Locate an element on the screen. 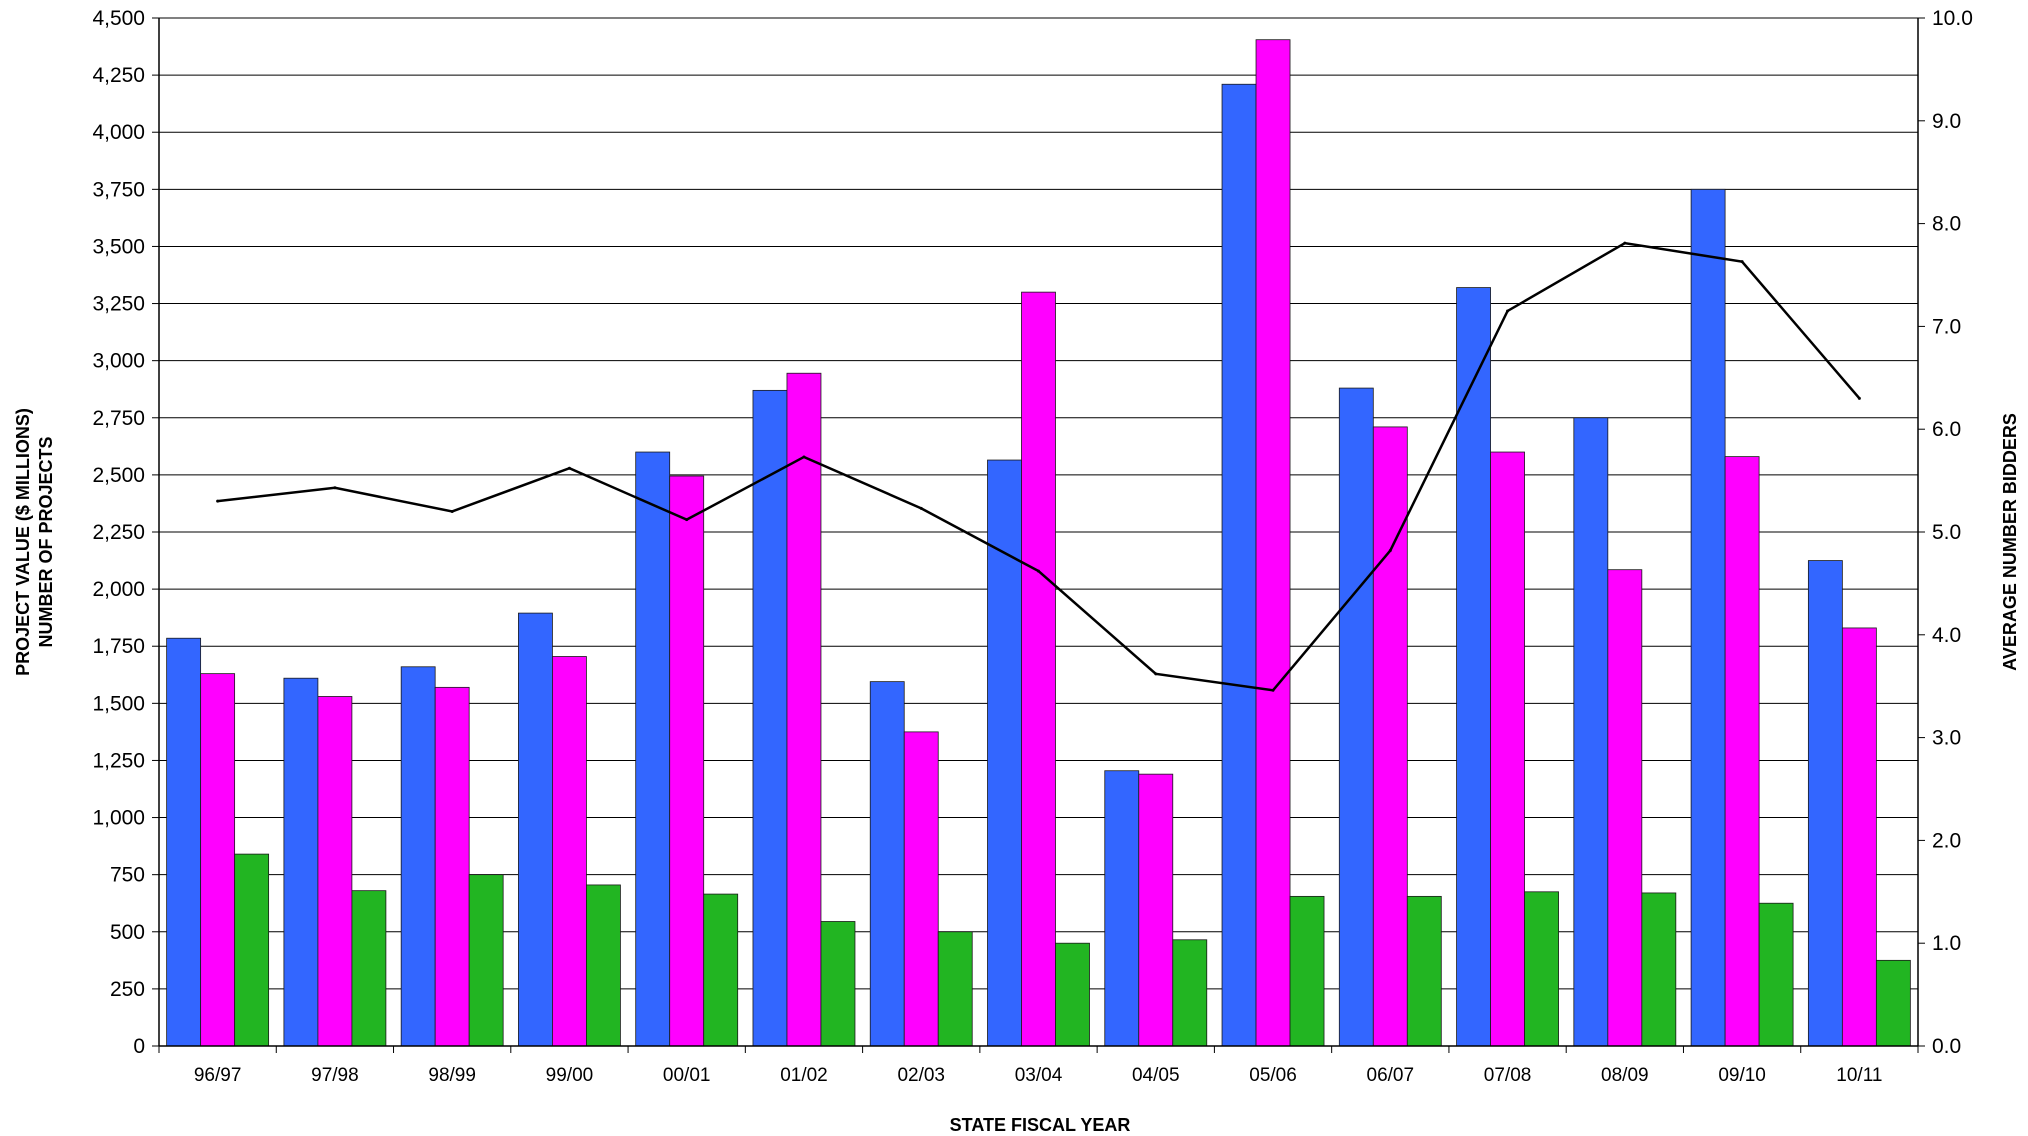  x-tick-label: 02/03 is located at coordinates (921, 1075).